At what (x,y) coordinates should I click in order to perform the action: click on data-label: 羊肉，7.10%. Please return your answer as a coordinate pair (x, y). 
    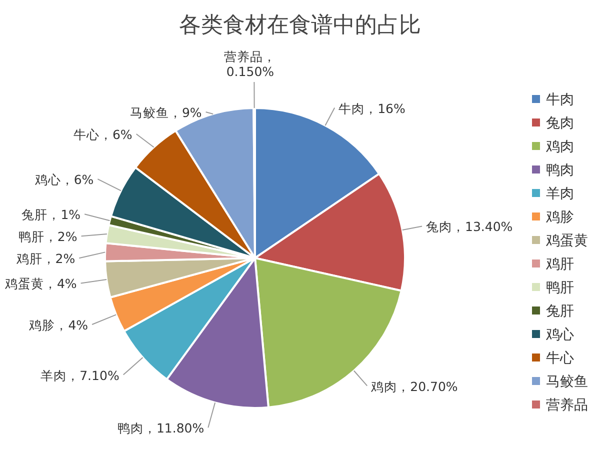
    Looking at the image, I should click on (80, 375).